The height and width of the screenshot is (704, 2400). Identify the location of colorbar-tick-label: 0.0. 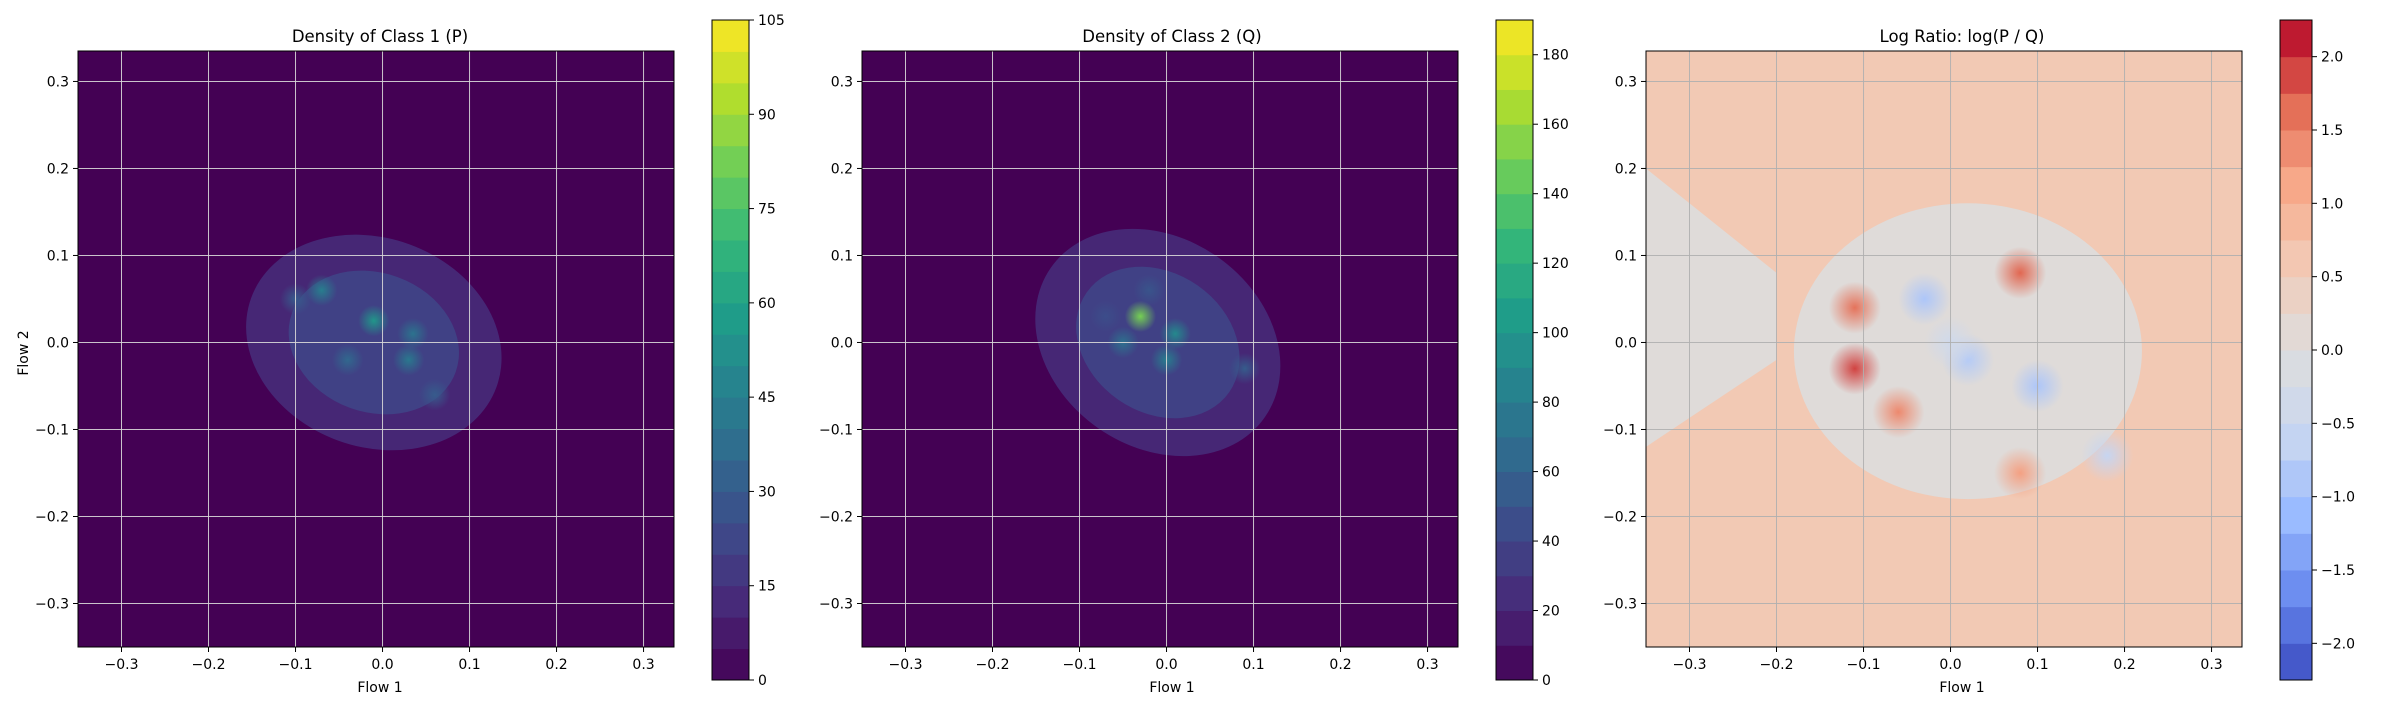
(2332, 351).